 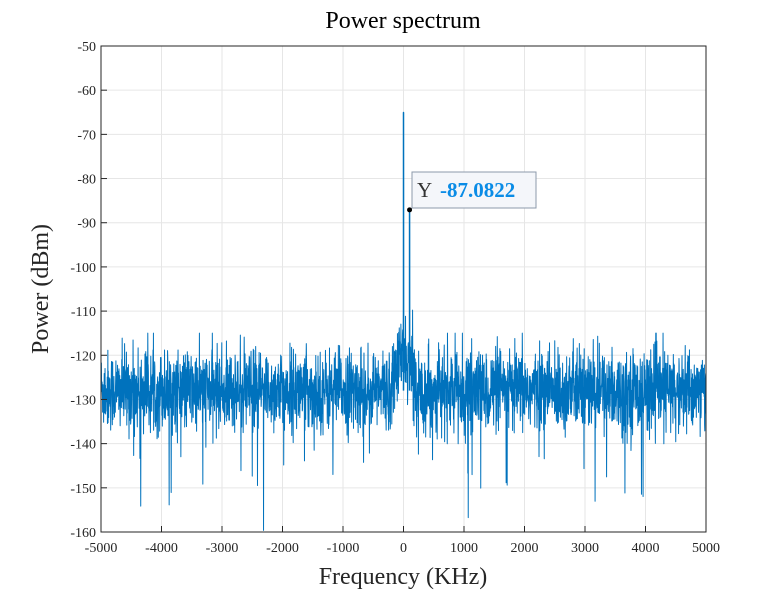 What do you see at coordinates (86, 180) in the screenshot?
I see `y-tick-label: -80` at bounding box center [86, 180].